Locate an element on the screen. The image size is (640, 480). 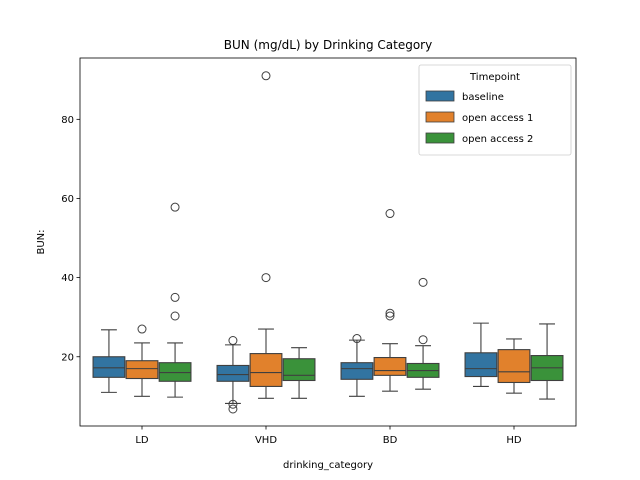
legend-title: Timepoint is located at coordinates (494, 77).